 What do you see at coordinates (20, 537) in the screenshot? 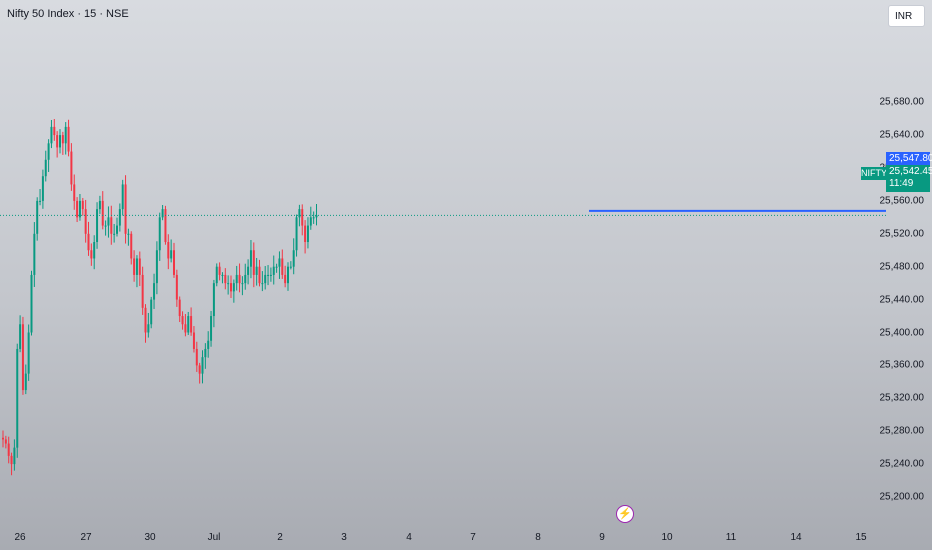
I see `x-tick-label: 26` at bounding box center [20, 537].